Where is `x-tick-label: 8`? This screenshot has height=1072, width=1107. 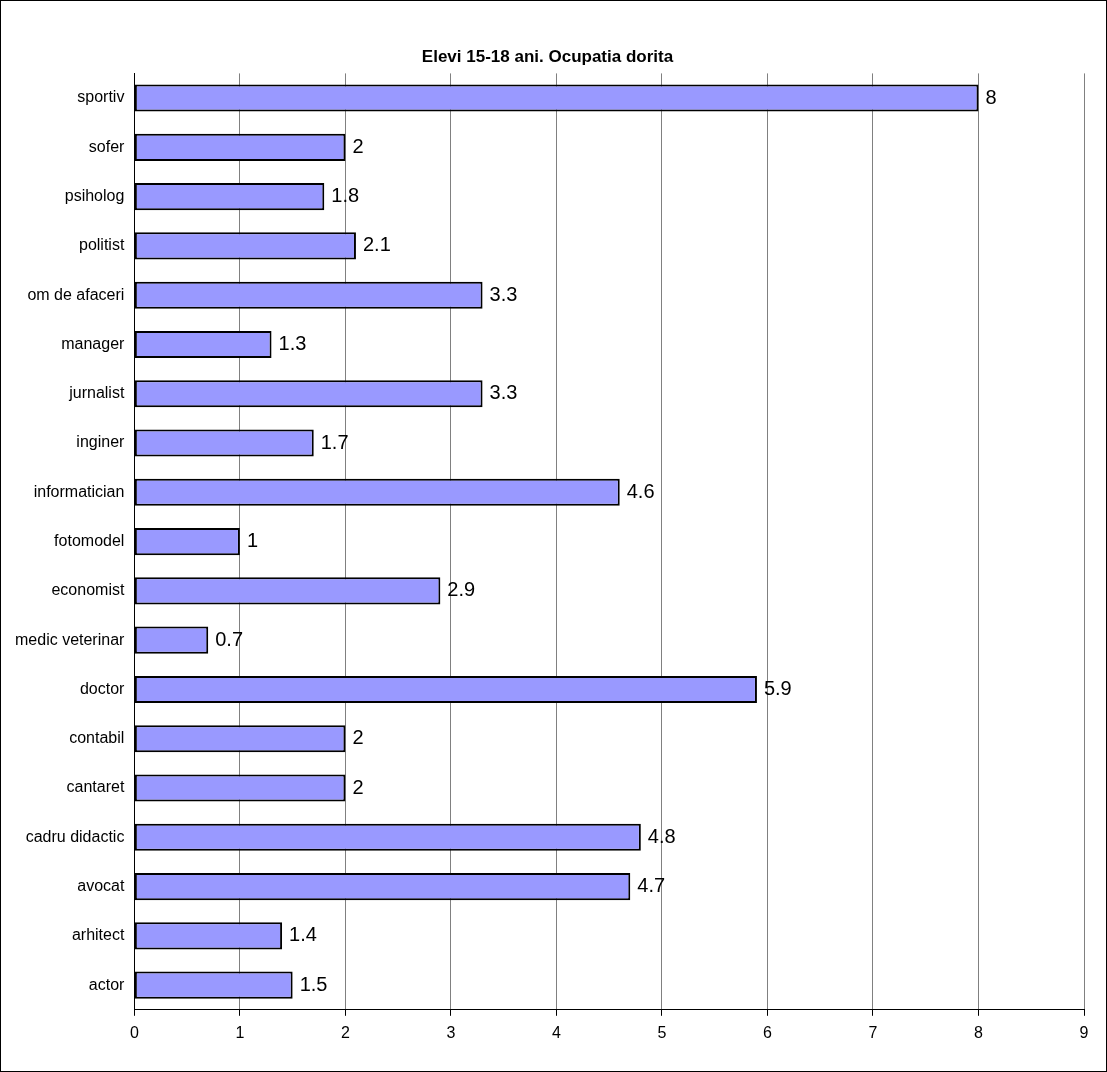
x-tick-label: 8 is located at coordinates (979, 1032).